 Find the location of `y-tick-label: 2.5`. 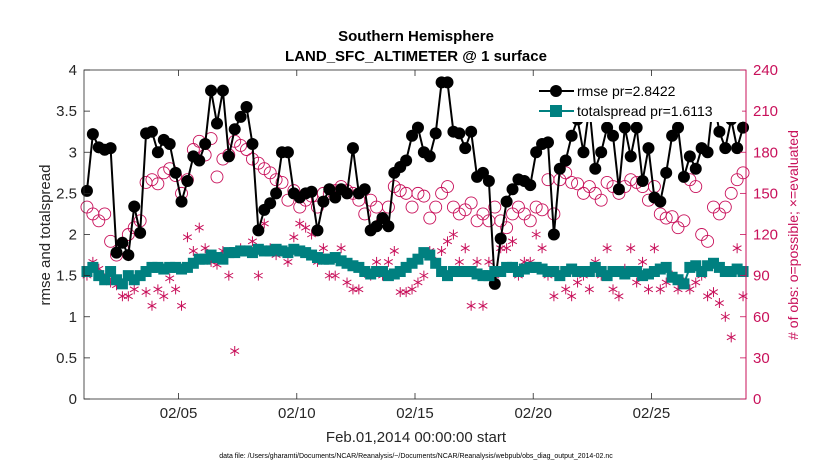

y-tick-label: 2.5 is located at coordinates (66, 193).